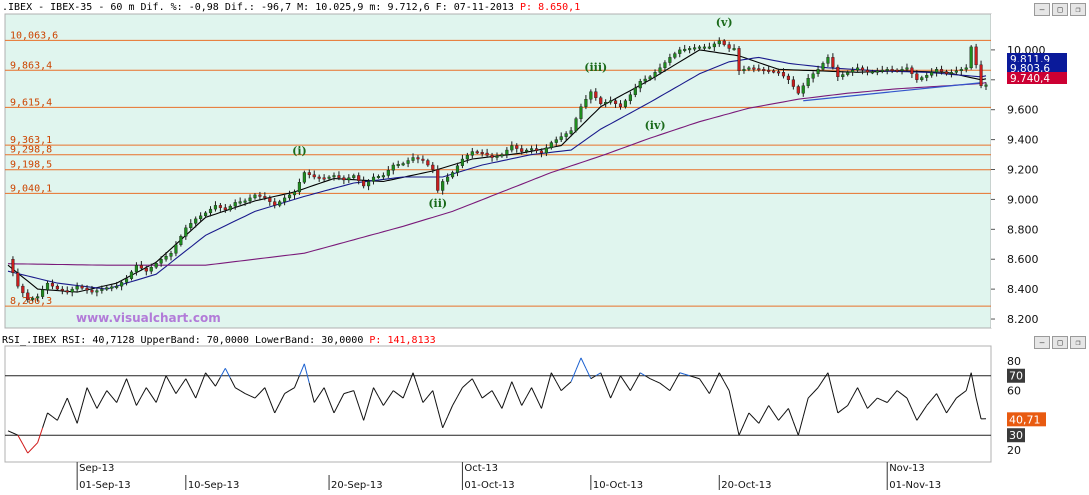 This screenshot has width=1089, height=495. I want to click on lower-label: LowerBand:, so click(285, 340).